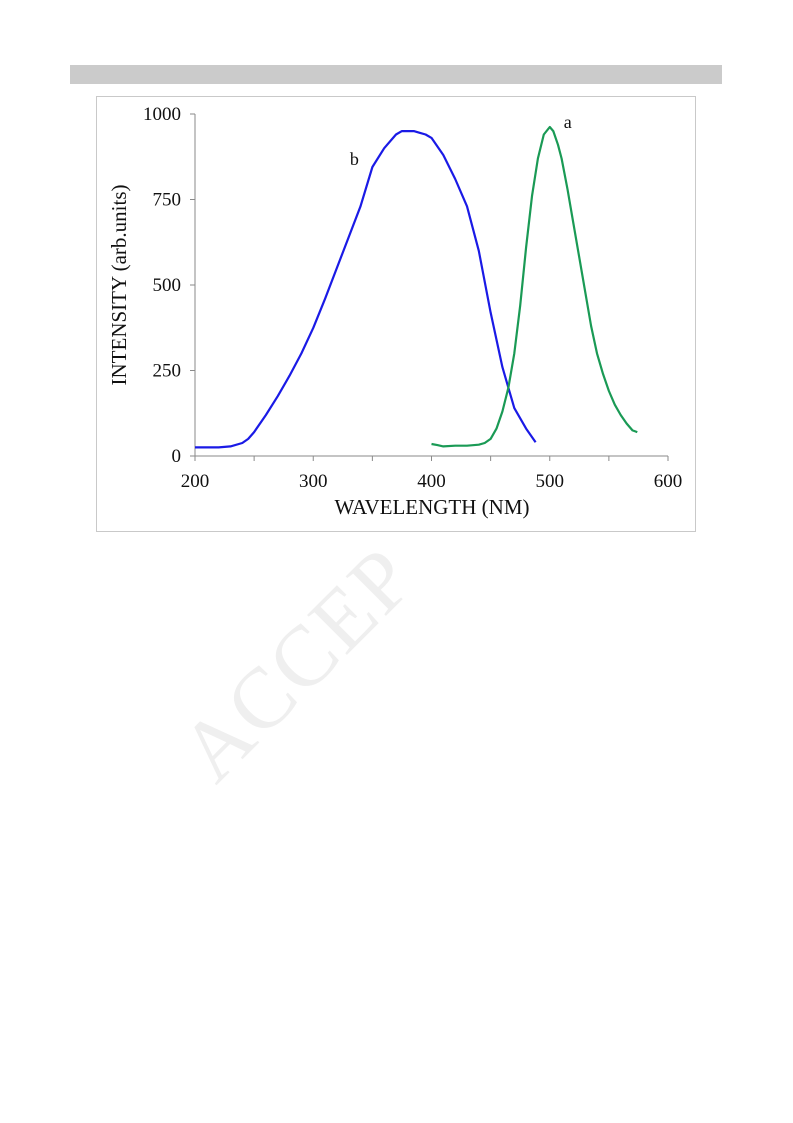  What do you see at coordinates (550, 481) in the screenshot?
I see `x-tick-label: 500` at bounding box center [550, 481].